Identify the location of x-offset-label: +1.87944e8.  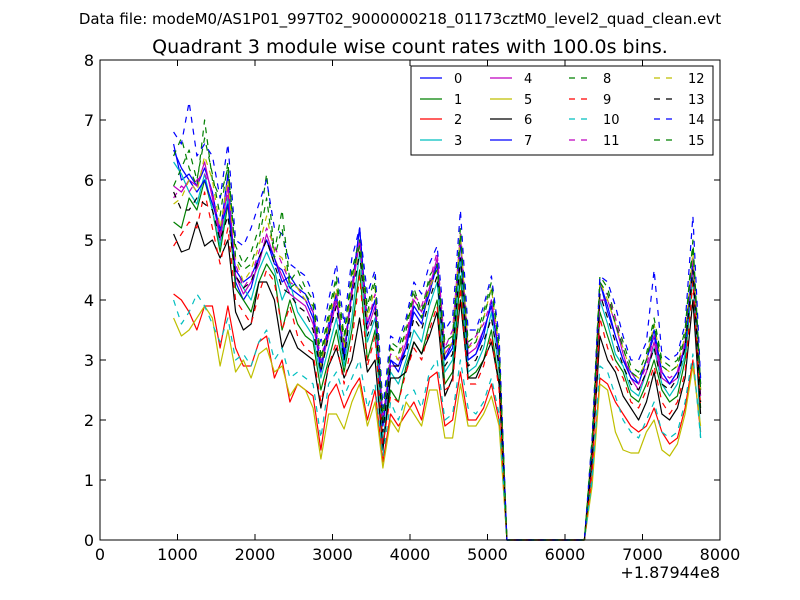
(670, 572).